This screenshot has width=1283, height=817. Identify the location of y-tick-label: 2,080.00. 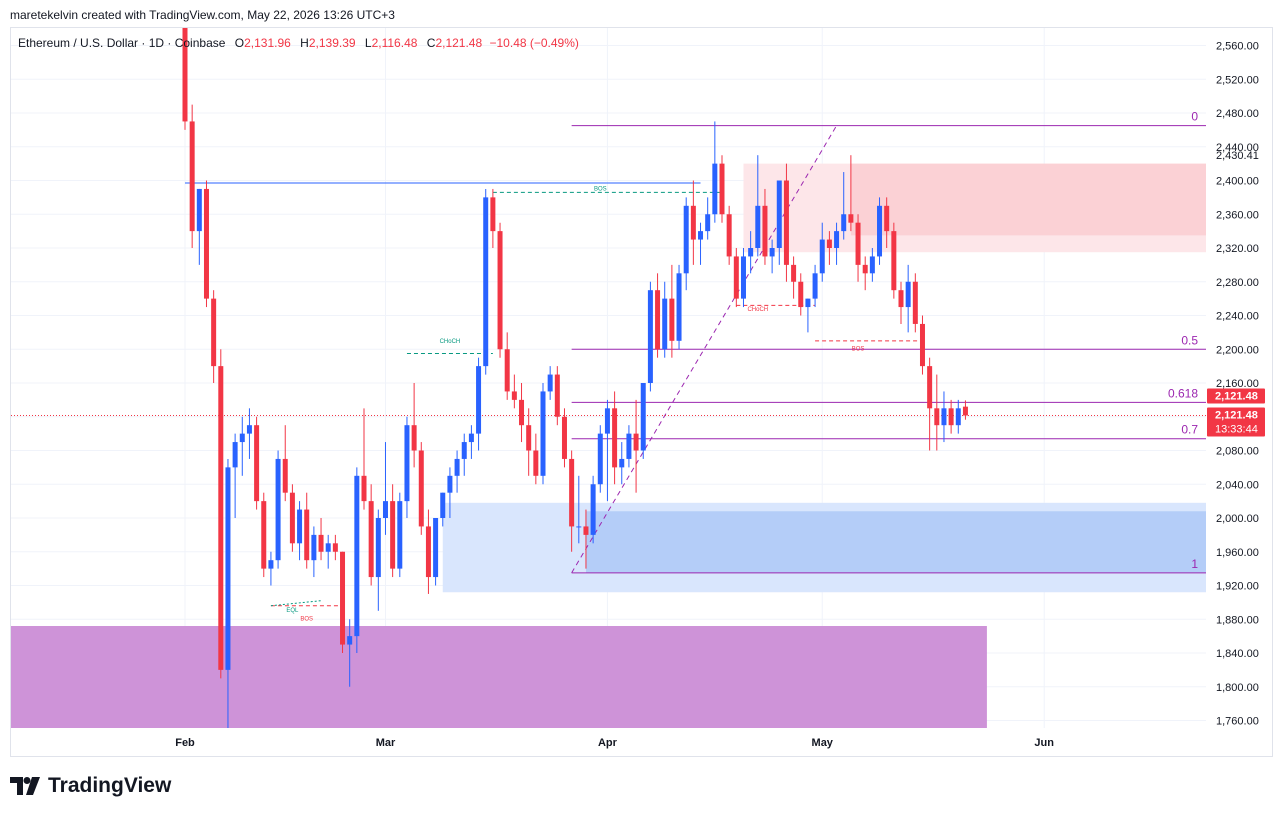
(1237, 452).